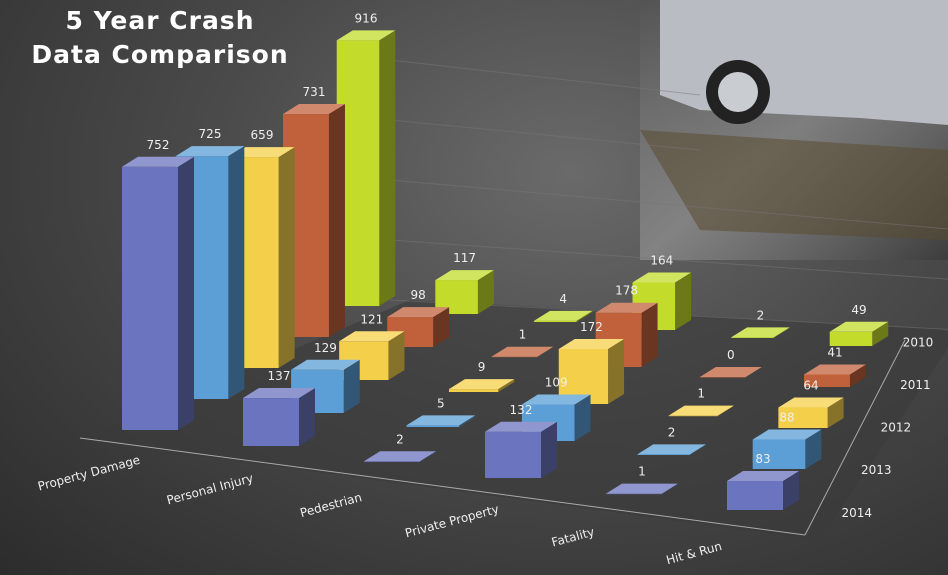 The height and width of the screenshot is (575, 948). I want to click on data-label: 659, so click(262, 135).